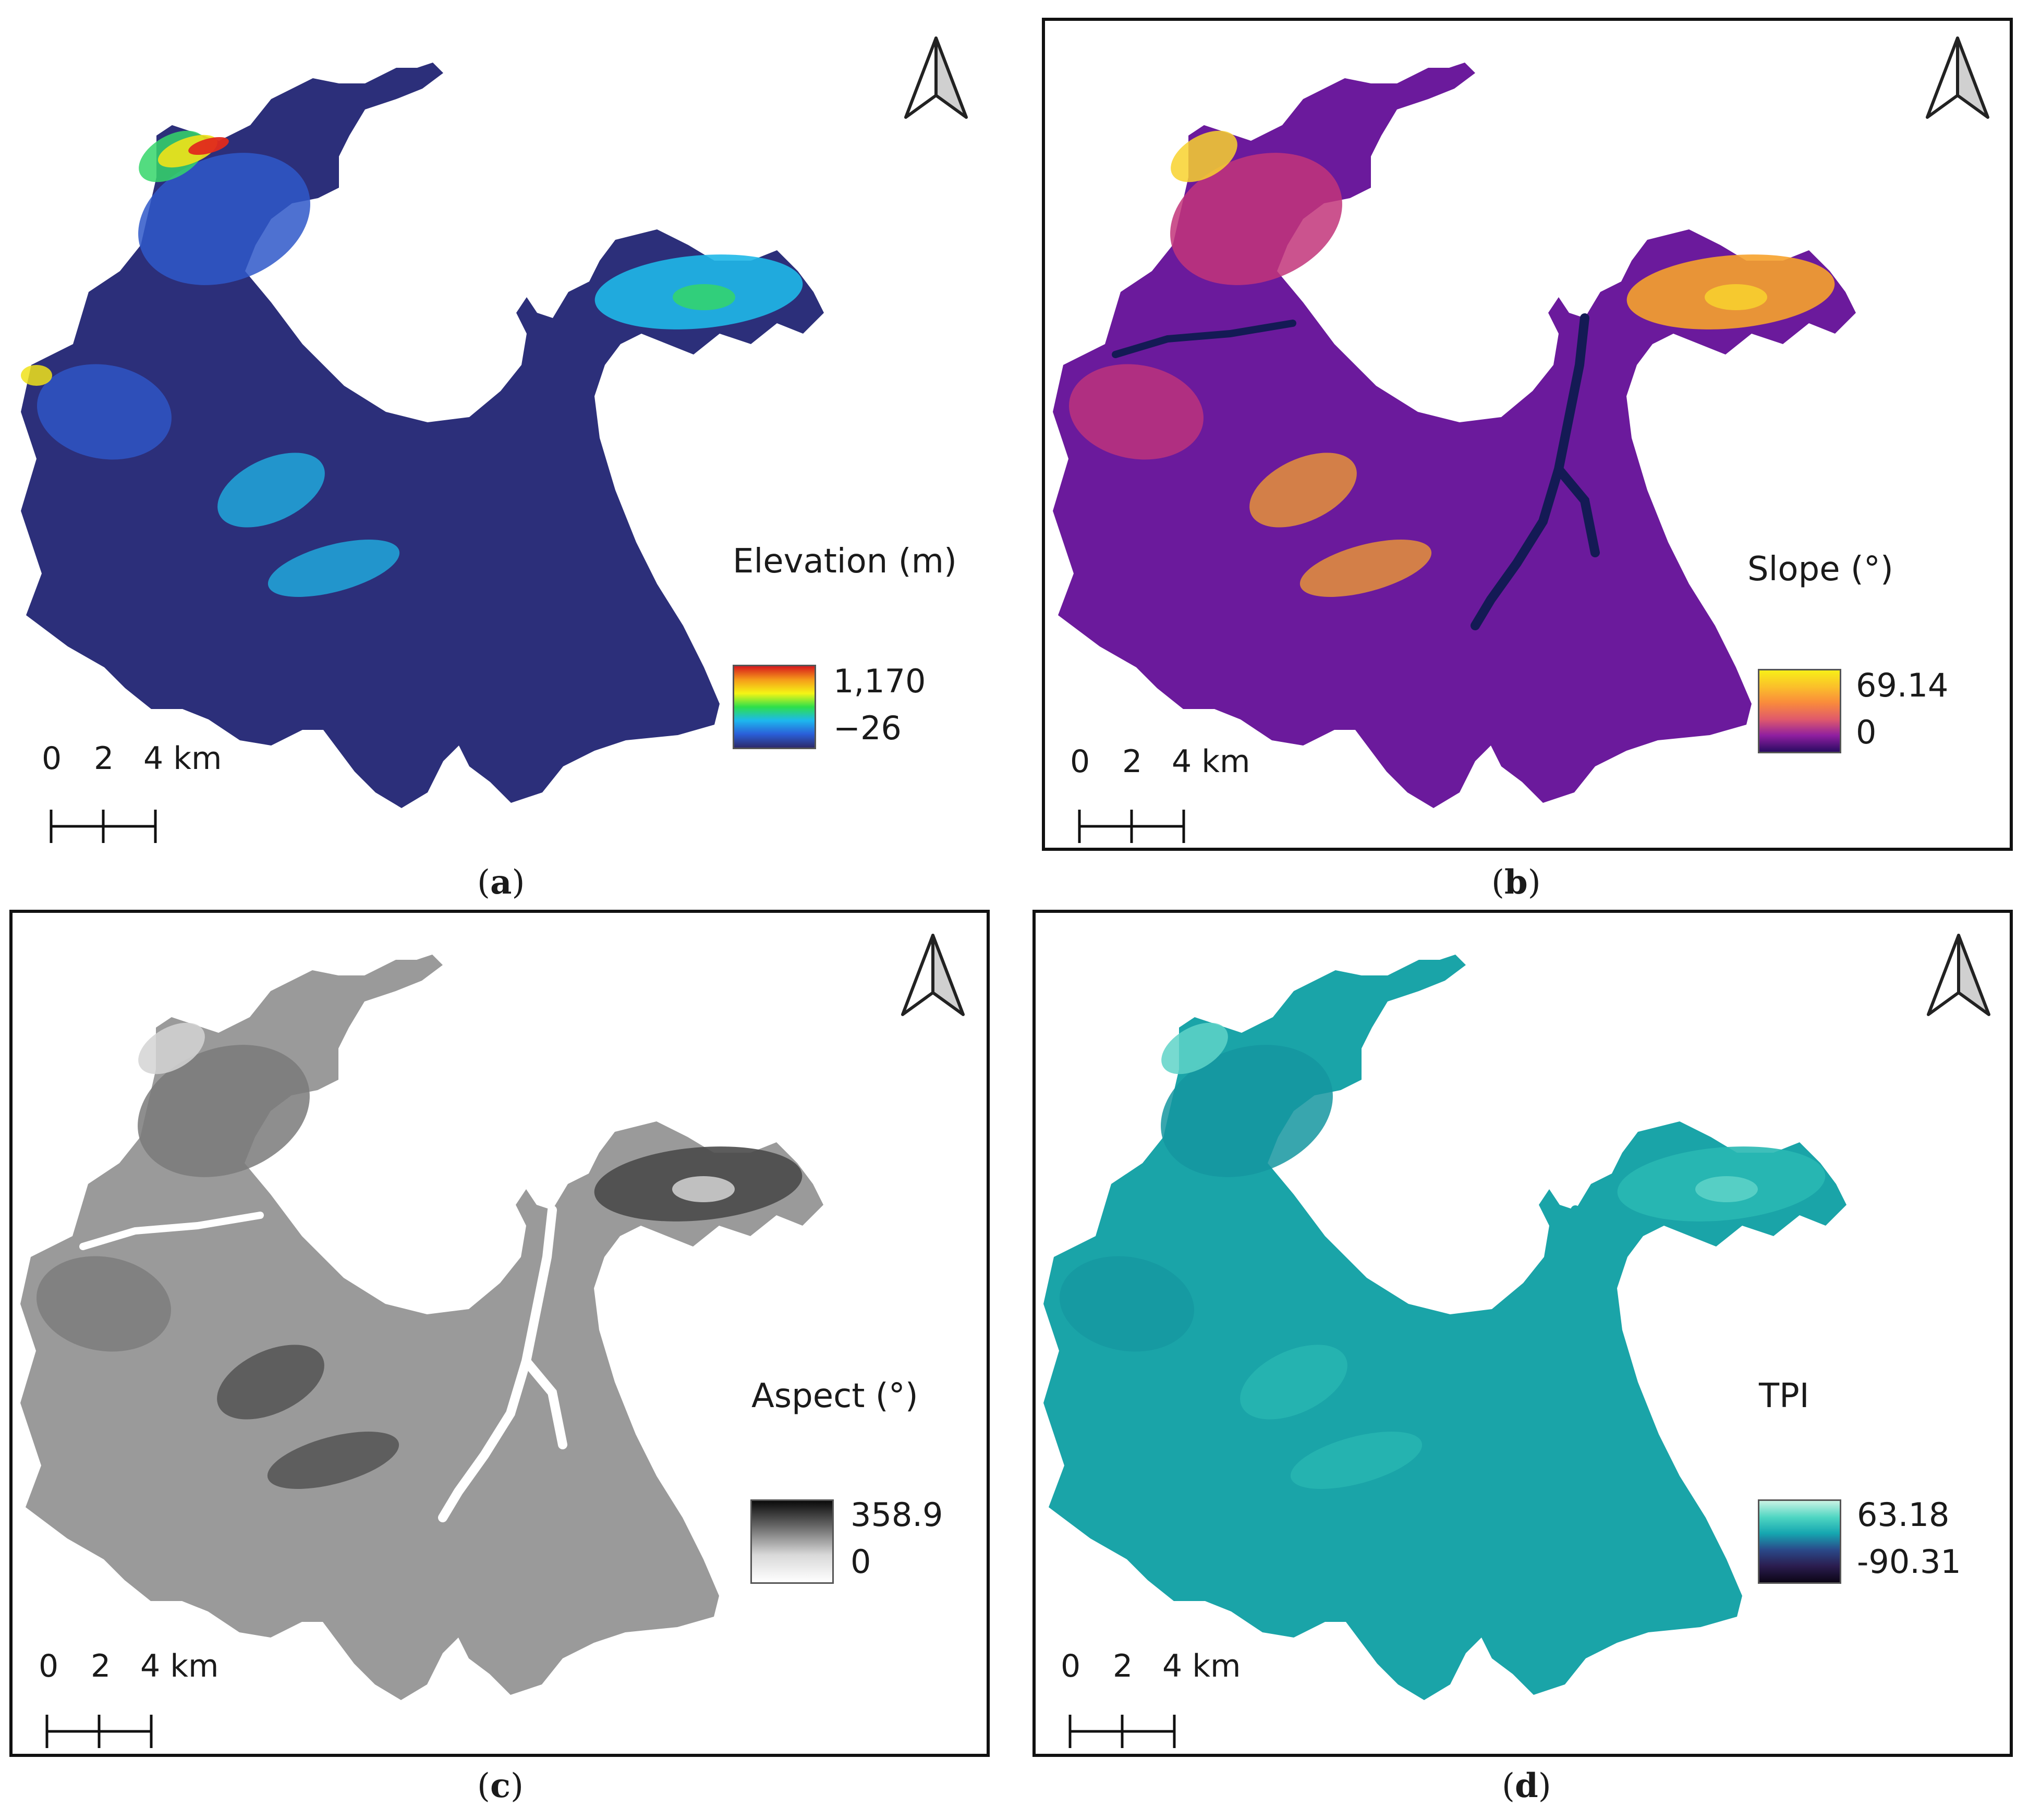 The image size is (2017, 1820). What do you see at coordinates (501, 882) in the screenshot?
I see `caption-a: (a)` at bounding box center [501, 882].